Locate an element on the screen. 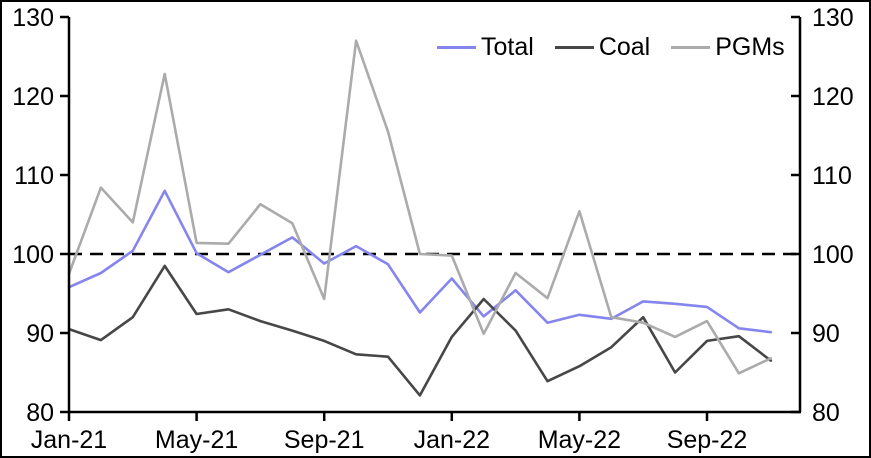 The width and height of the screenshot is (871, 458). y-axis-label-left: 120 is located at coordinates (33, 97).